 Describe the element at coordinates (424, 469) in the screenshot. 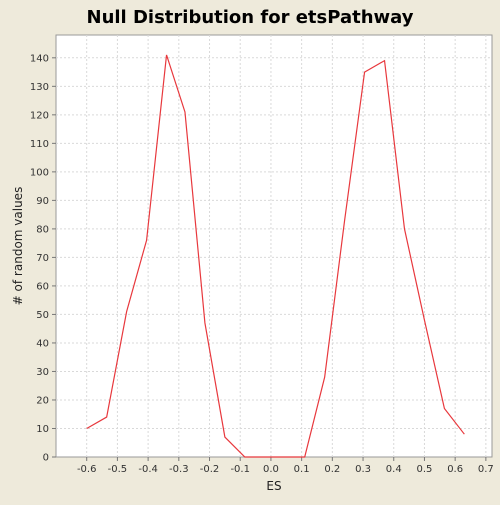

I see `x-tick-label: 0.5` at that location.